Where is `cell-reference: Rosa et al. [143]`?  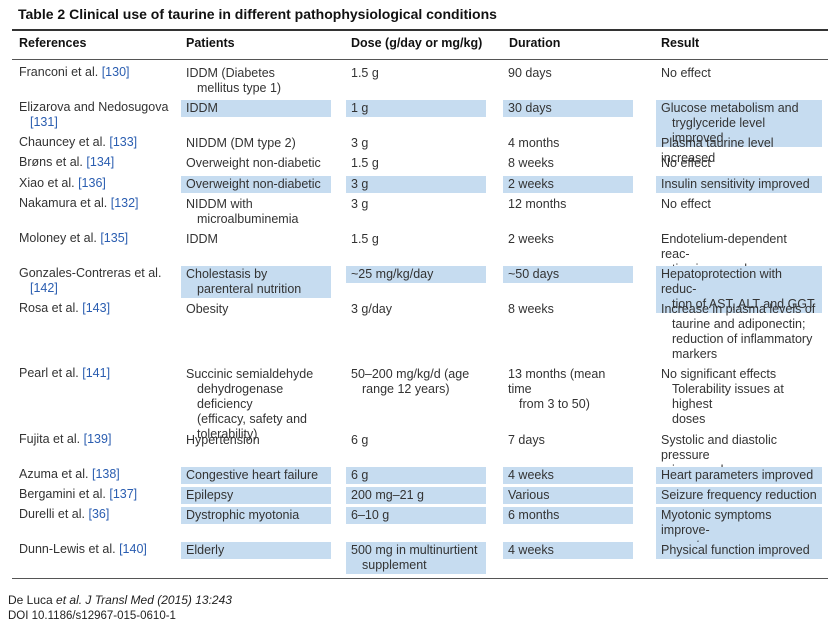
cell-reference: Rosa et al. [143] is located at coordinates (98, 308).